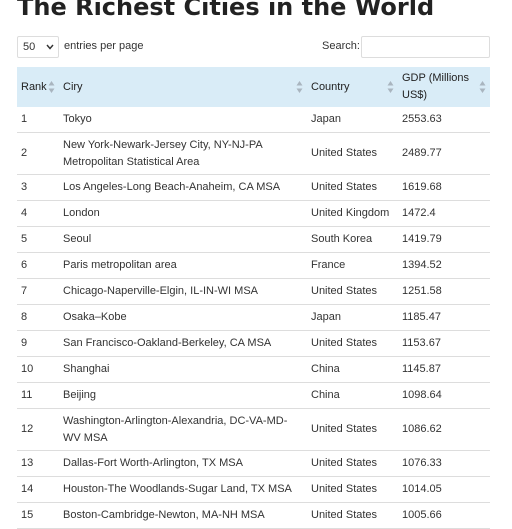 This screenshot has width=512, height=529. Describe the element at coordinates (444, 153) in the screenshot. I see `cell-gdp: 2489.77` at that location.